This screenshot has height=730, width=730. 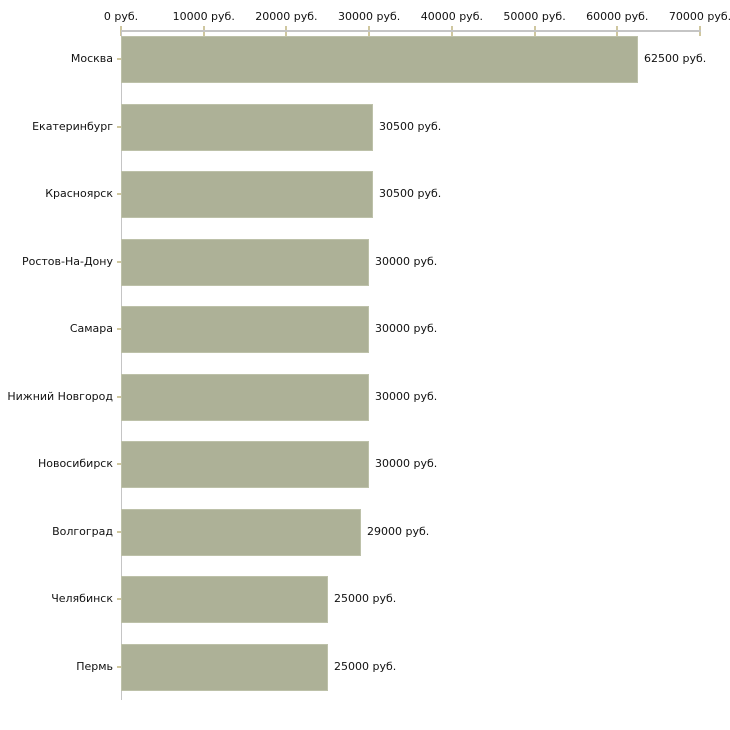 What do you see at coordinates (60, 396) in the screenshot?
I see `category-label: Нижний Новгород` at bounding box center [60, 396].